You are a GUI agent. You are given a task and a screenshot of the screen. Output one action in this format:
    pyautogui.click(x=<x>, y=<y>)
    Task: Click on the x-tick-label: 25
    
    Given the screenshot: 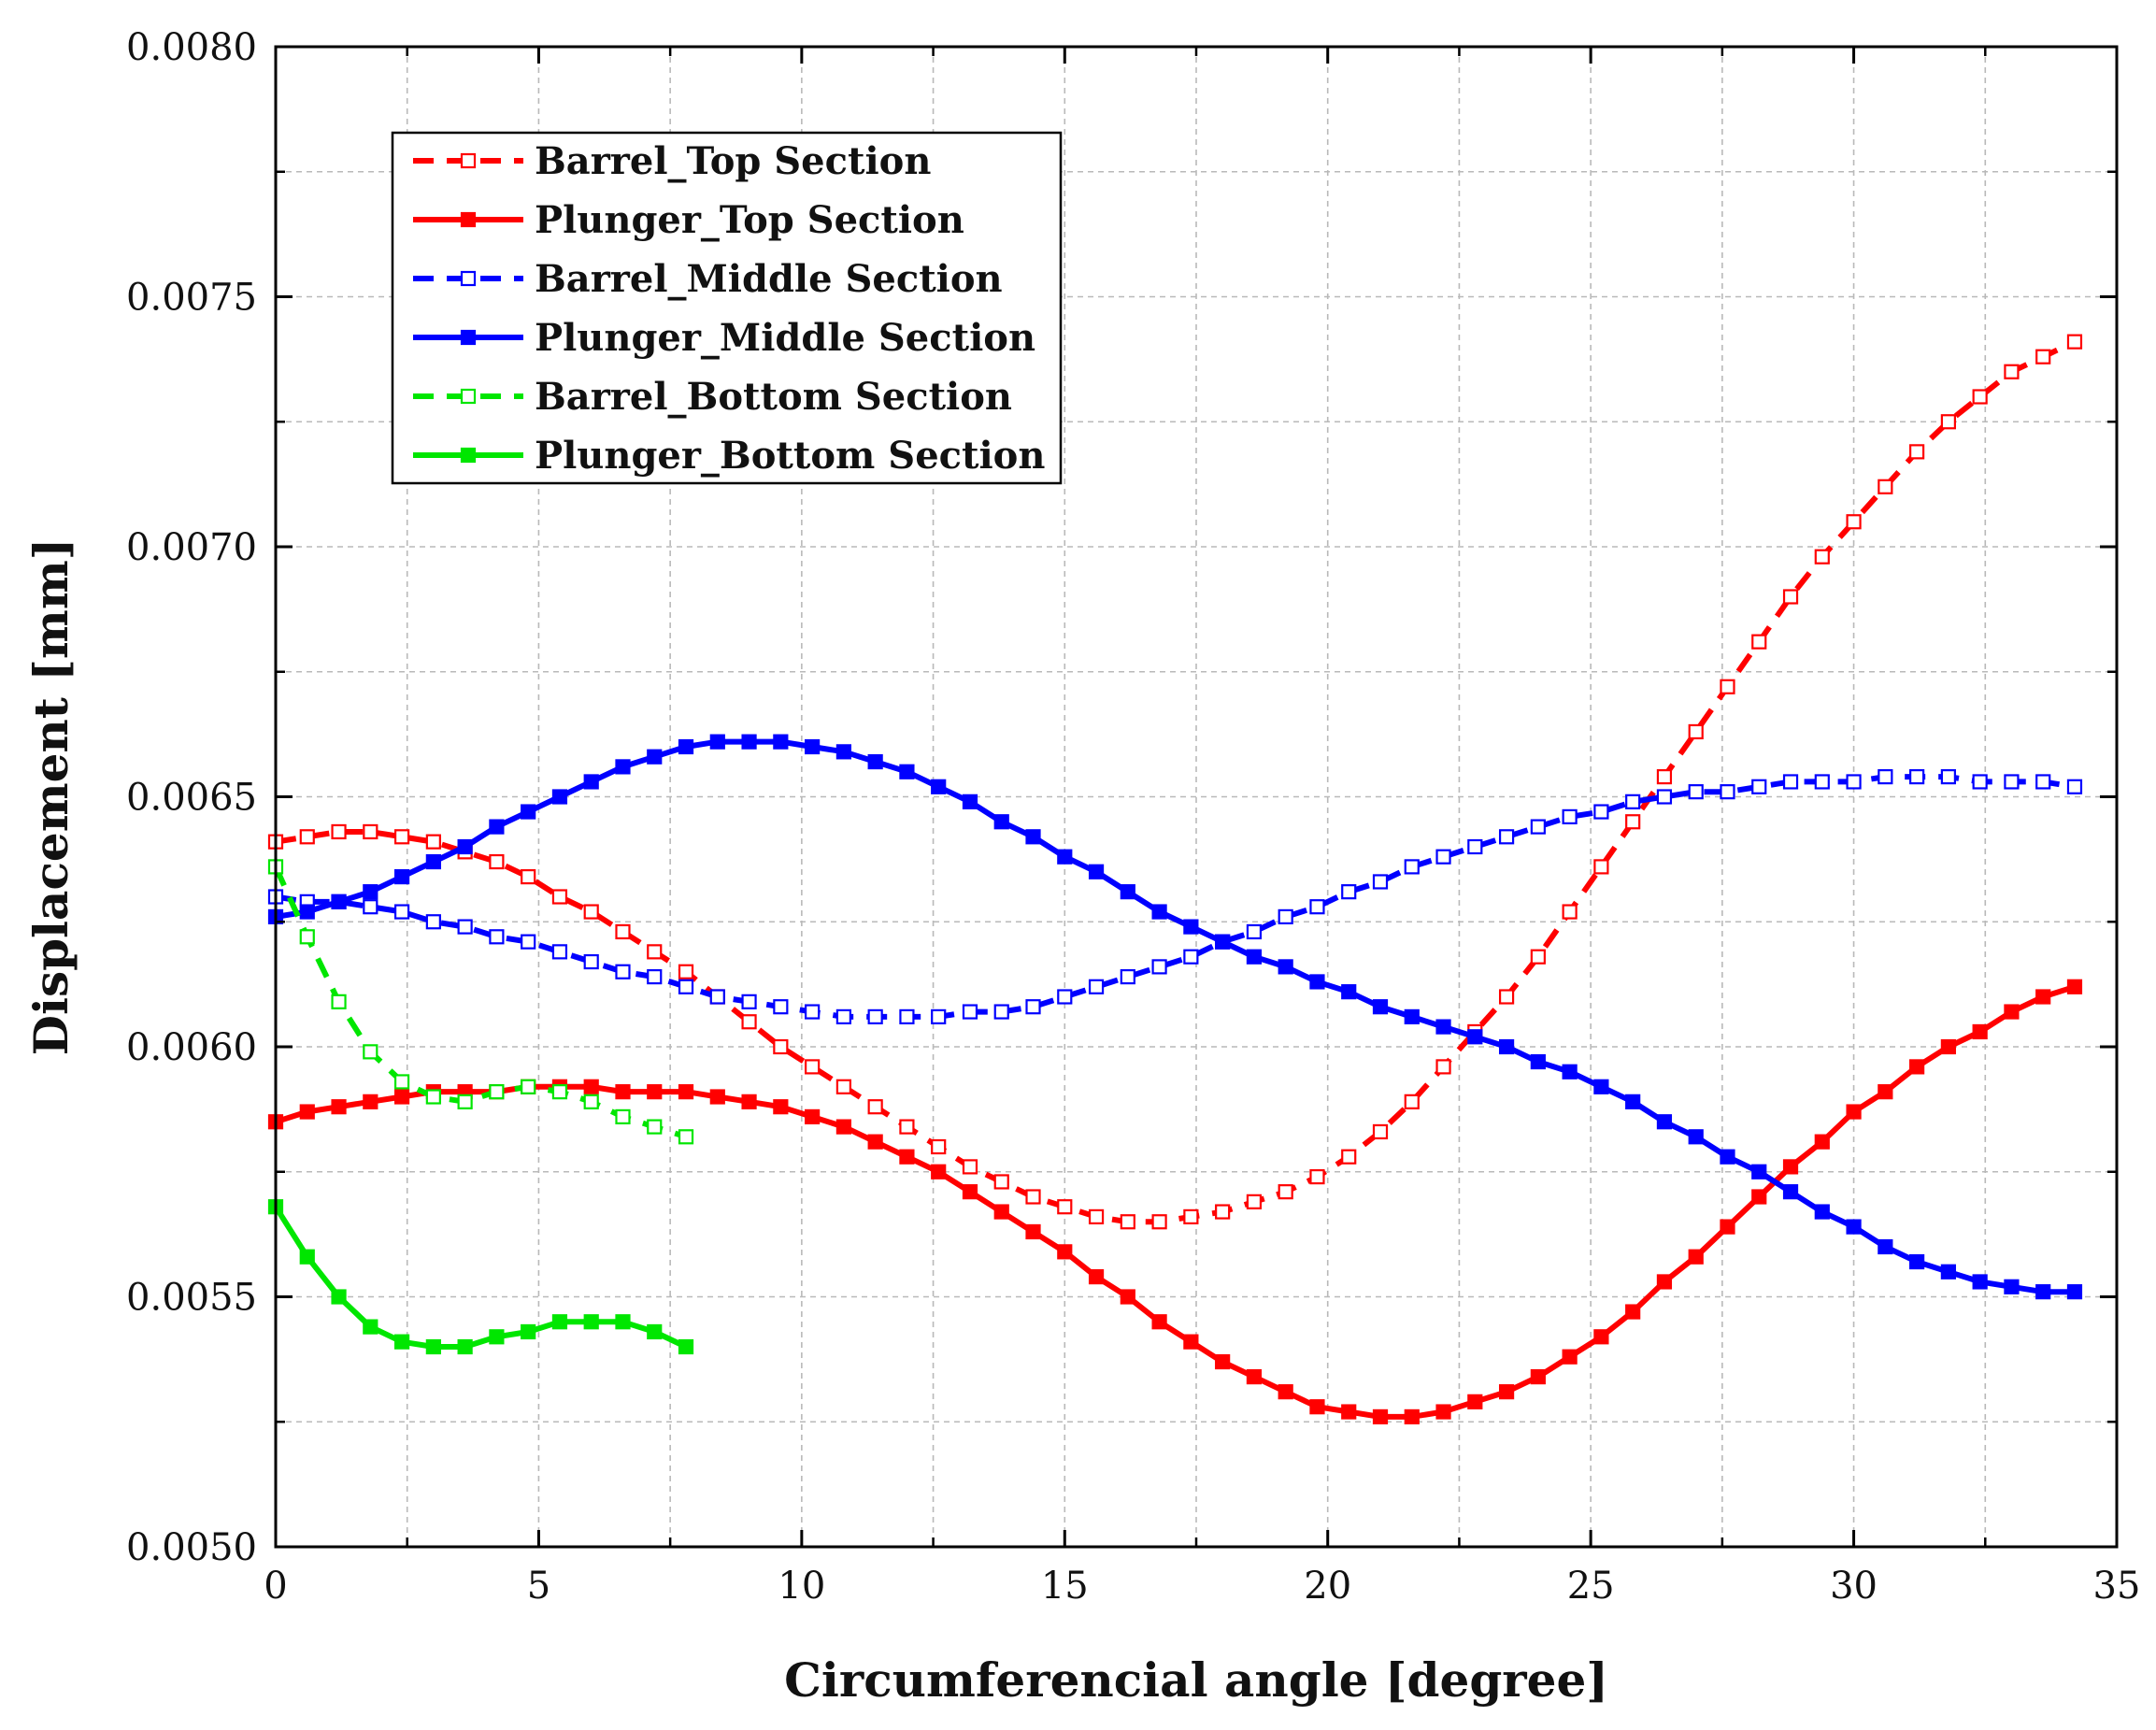 What is the action you would take?
    pyautogui.click(x=1591, y=1586)
    